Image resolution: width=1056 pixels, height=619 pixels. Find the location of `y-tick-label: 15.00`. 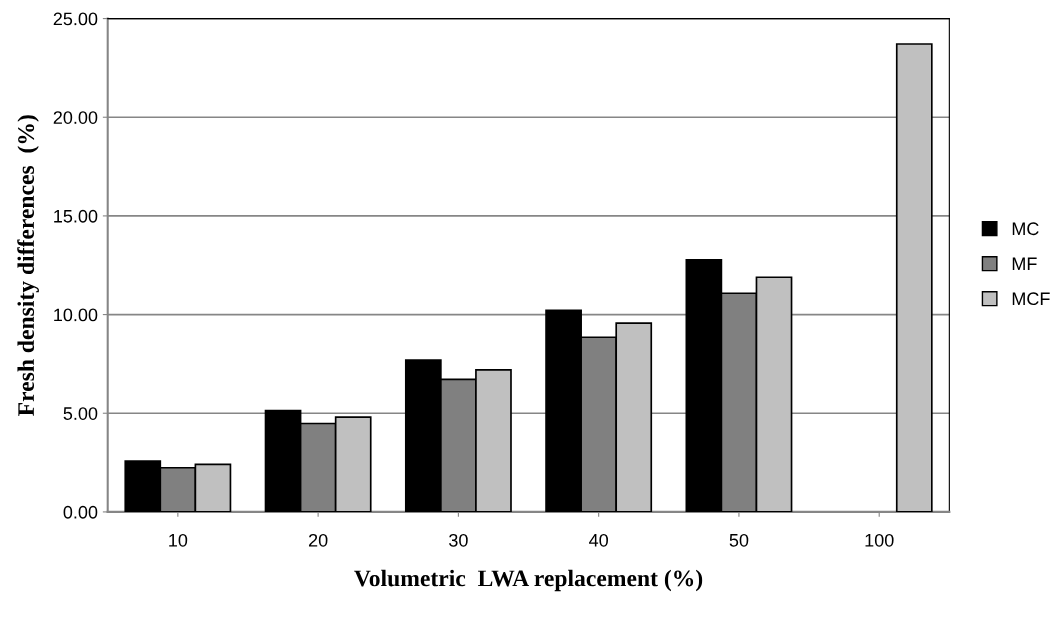

y-tick-label: 15.00 is located at coordinates (76, 216).